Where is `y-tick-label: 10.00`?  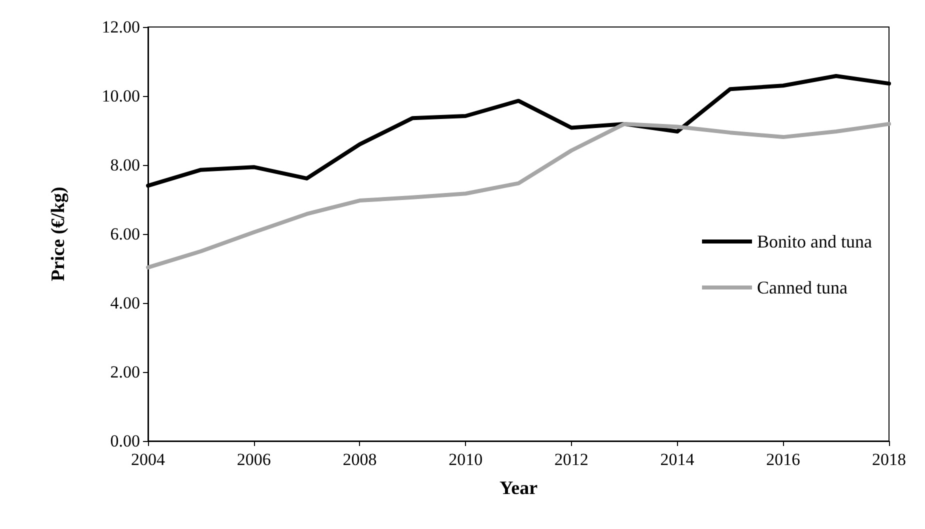 y-tick-label: 10.00 is located at coordinates (121, 96).